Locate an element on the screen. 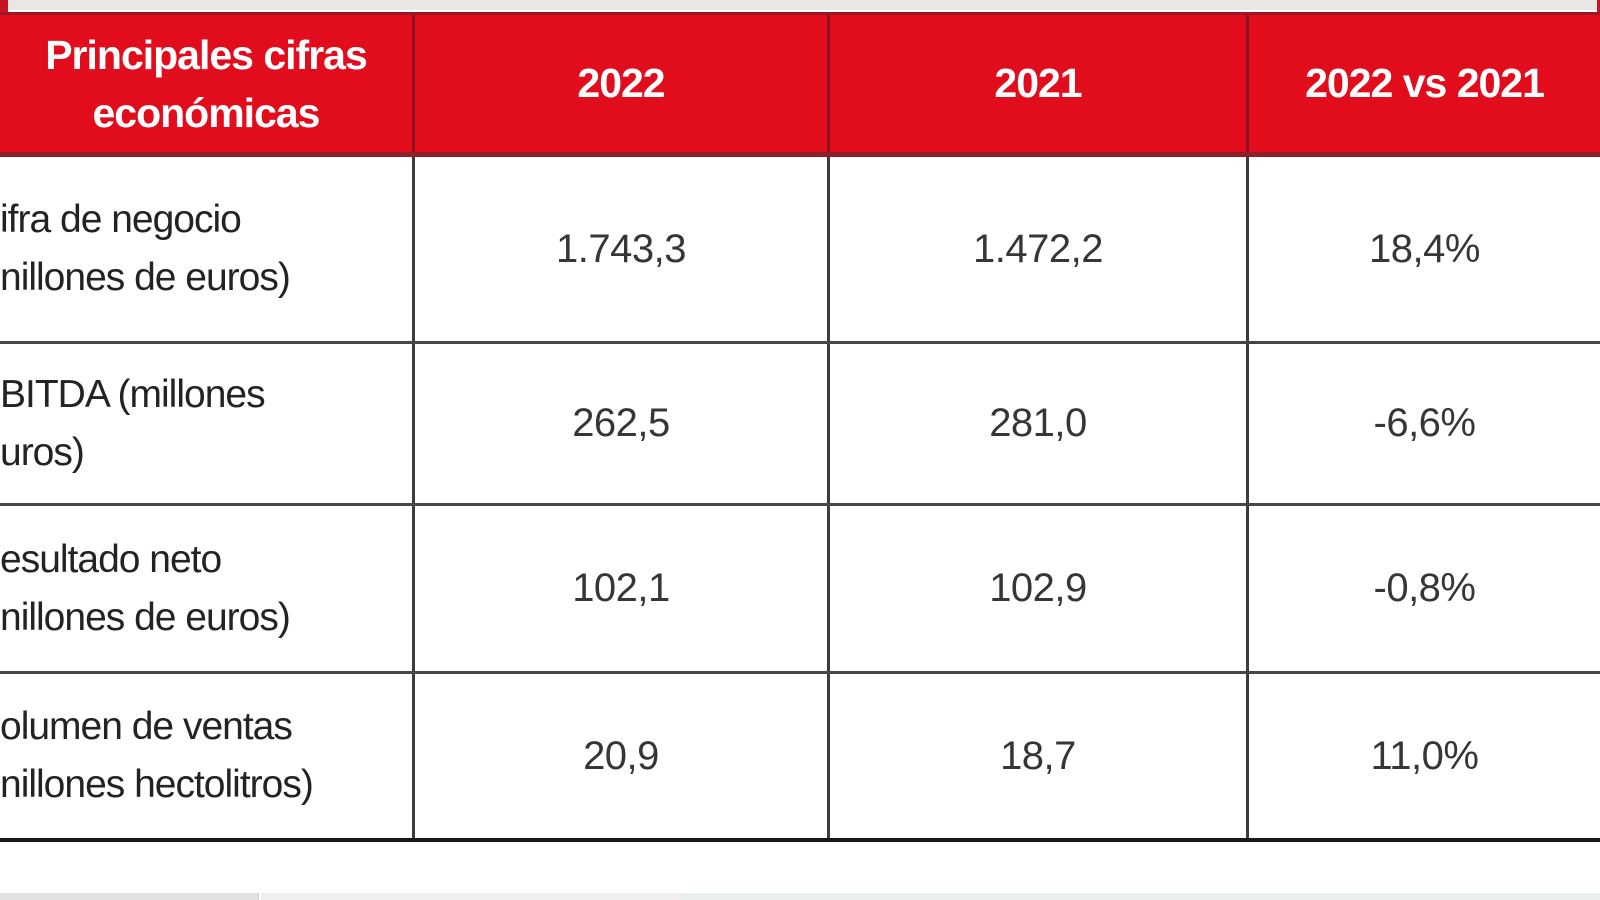 The width and height of the screenshot is (1600, 900). value-text: 262,5 is located at coordinates (621, 423).